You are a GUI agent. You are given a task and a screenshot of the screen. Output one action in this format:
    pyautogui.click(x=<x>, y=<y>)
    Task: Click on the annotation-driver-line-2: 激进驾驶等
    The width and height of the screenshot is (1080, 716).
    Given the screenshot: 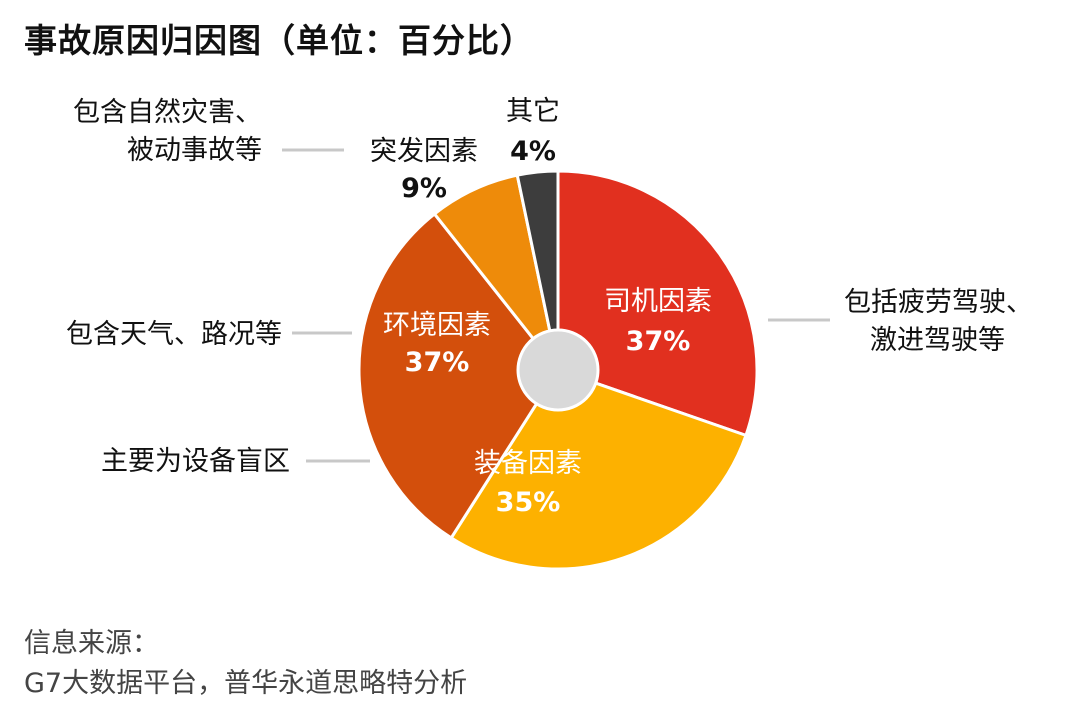 What is the action you would take?
    pyautogui.click(x=937, y=340)
    